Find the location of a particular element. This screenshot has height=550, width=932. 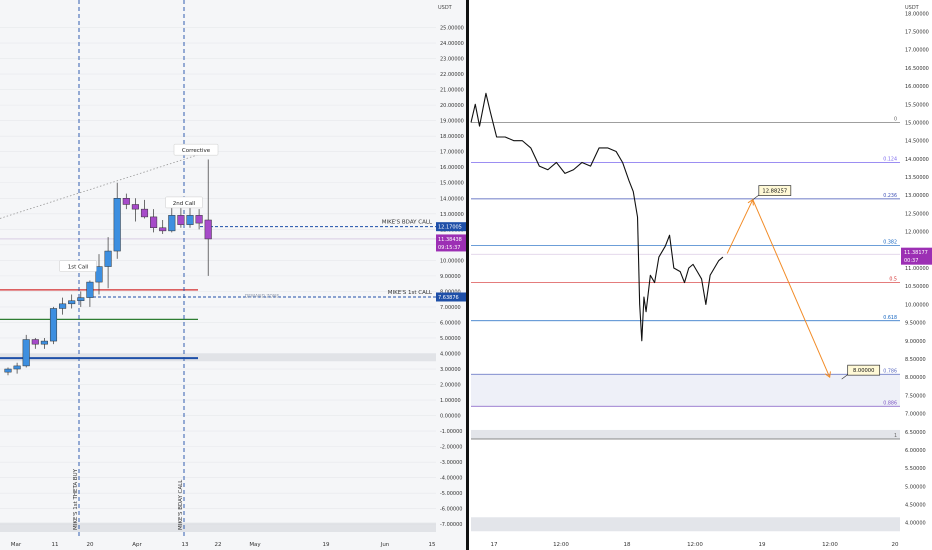

right-y-tick-label: 12.50000 is located at coordinates (917, 214).